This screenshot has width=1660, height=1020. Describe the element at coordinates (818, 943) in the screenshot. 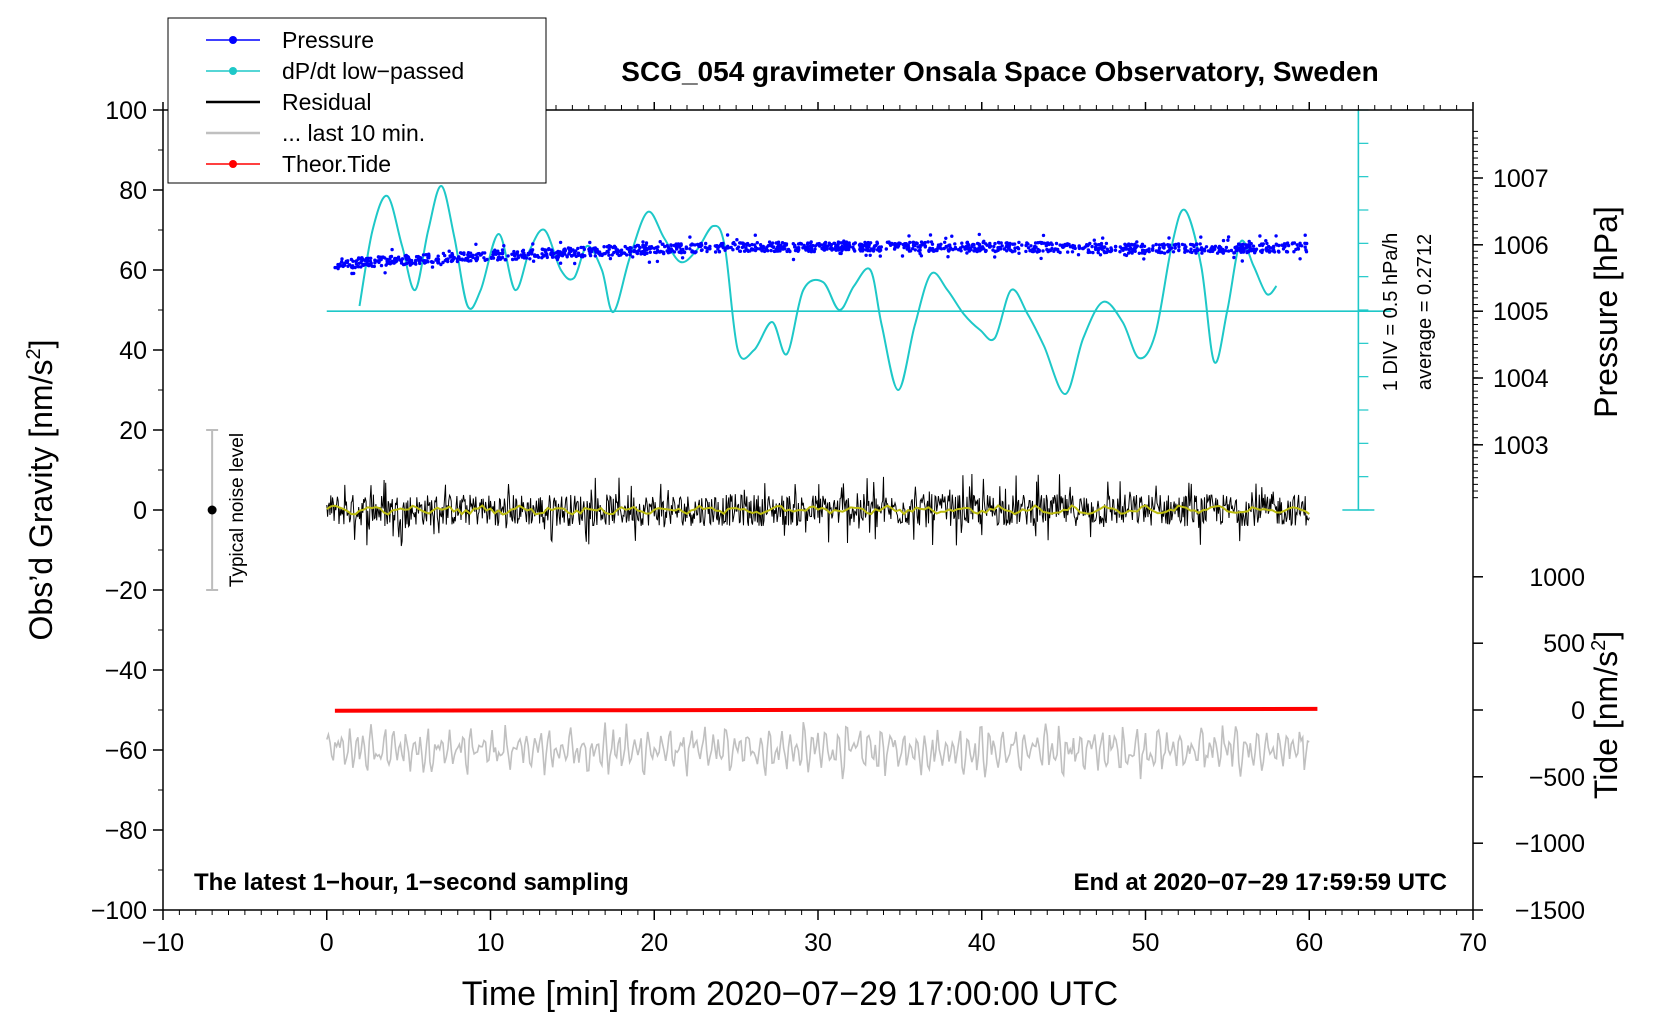

I see `x-tick-label: 30` at that location.